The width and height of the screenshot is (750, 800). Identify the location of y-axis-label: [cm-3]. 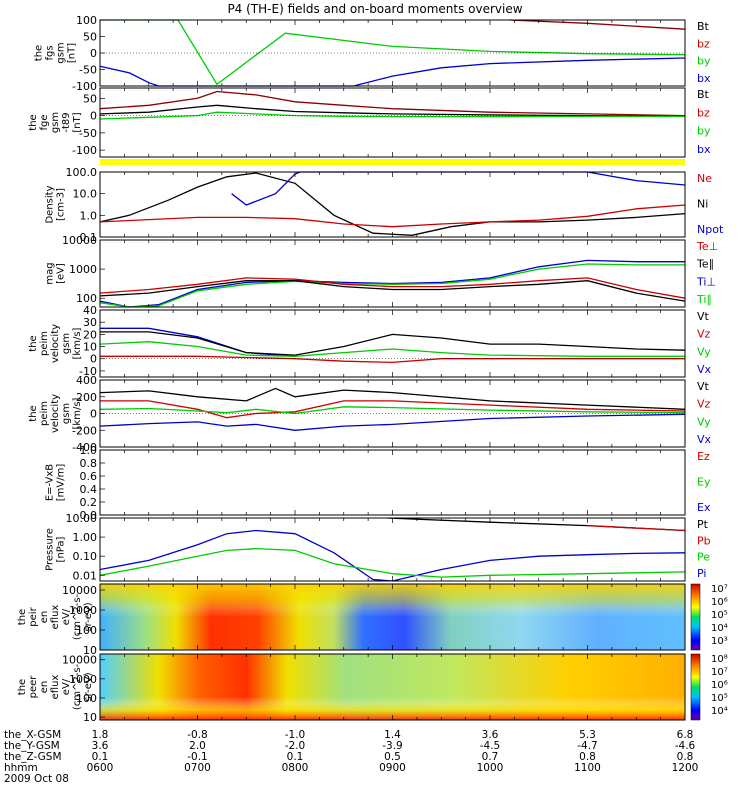
(61, 204).